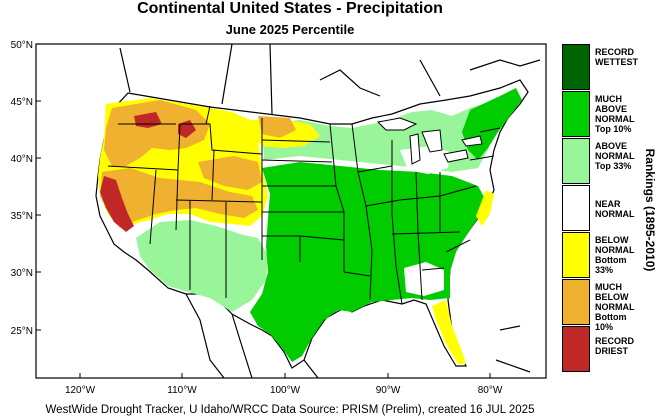  Describe the element at coordinates (22, 331) in the screenshot. I see `lat-label: 25°N` at that location.